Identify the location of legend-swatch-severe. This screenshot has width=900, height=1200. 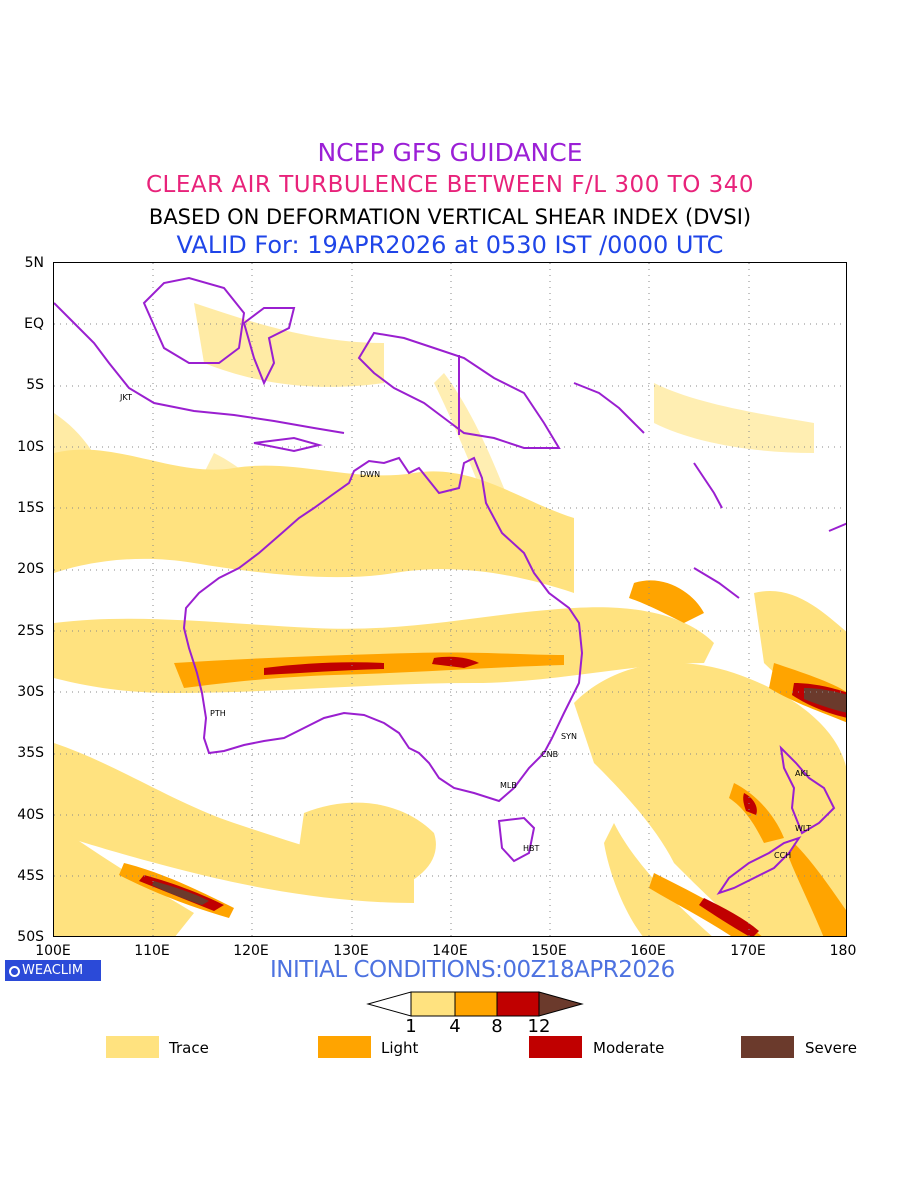
(767, 1047).